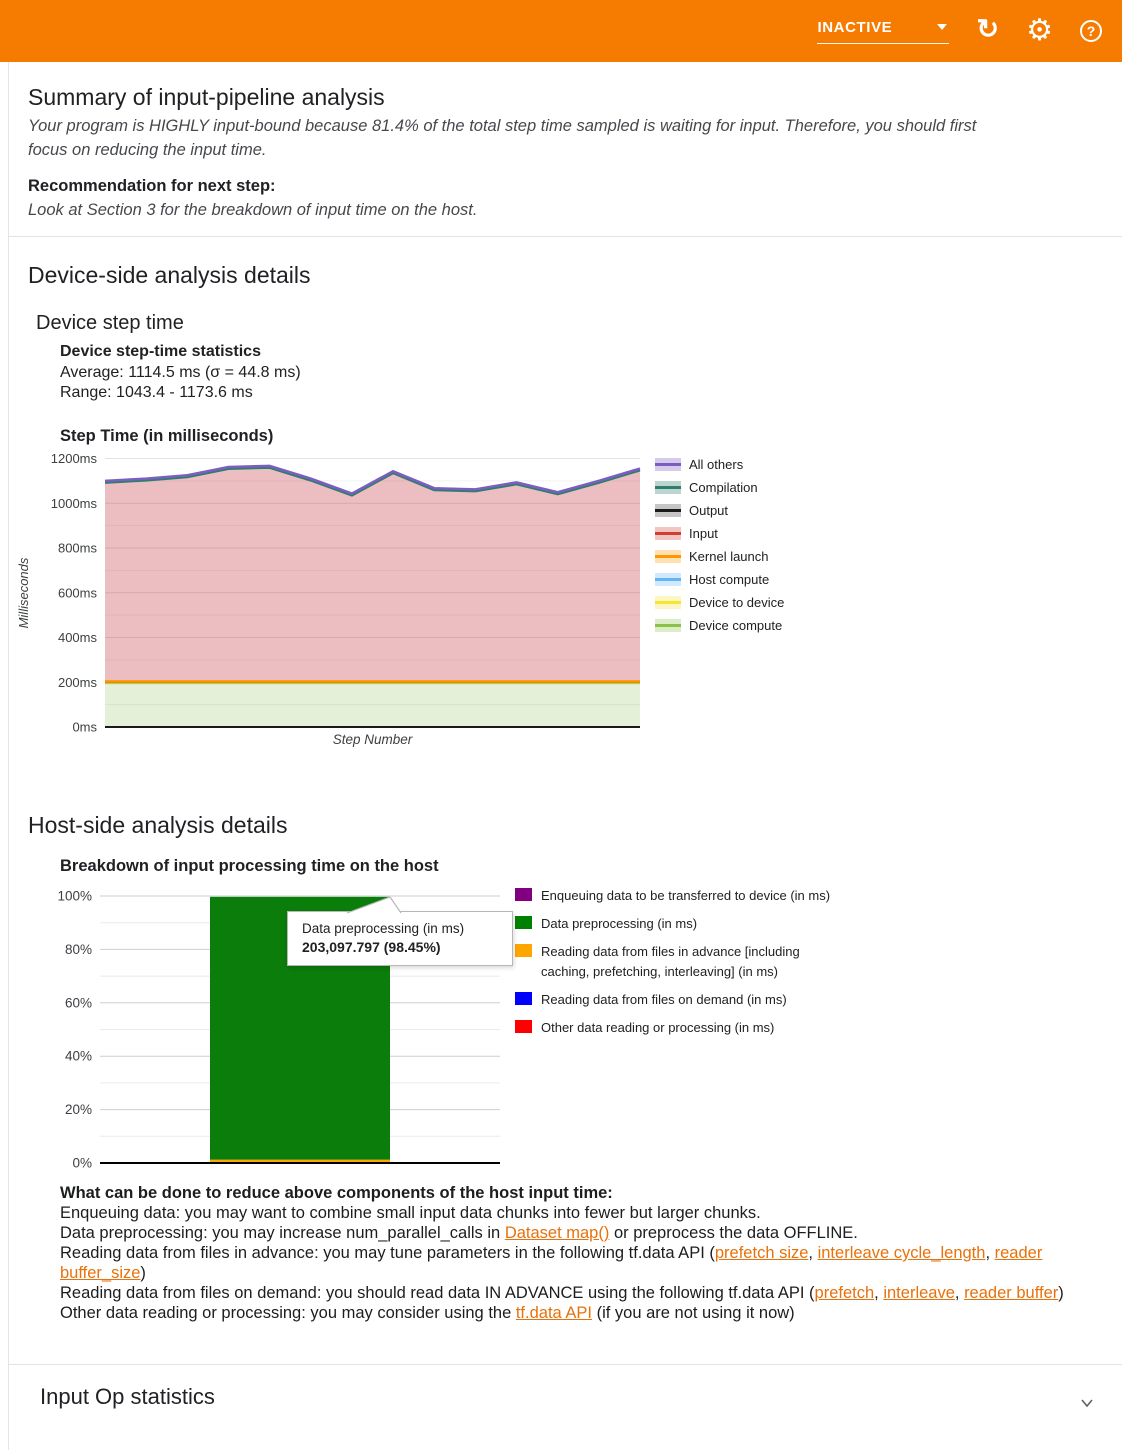 The width and height of the screenshot is (1122, 1450). I want to click on legend-item: Input, so click(719, 533).